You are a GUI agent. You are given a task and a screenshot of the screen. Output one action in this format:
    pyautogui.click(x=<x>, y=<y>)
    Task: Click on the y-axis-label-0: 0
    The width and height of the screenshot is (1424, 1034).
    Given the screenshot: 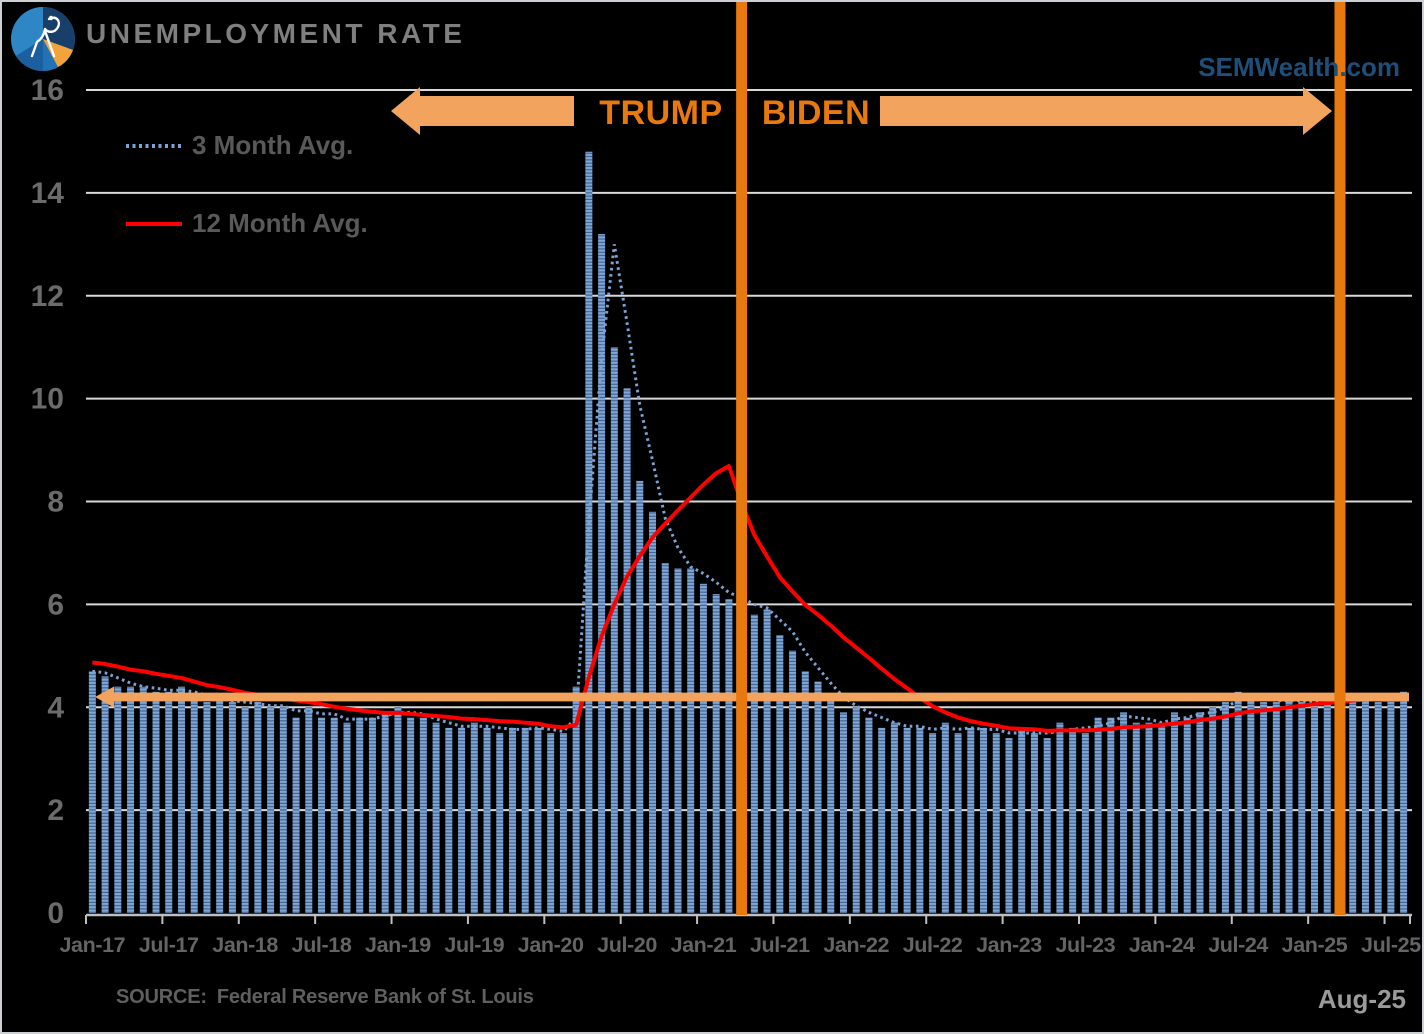 What is the action you would take?
    pyautogui.click(x=55, y=913)
    